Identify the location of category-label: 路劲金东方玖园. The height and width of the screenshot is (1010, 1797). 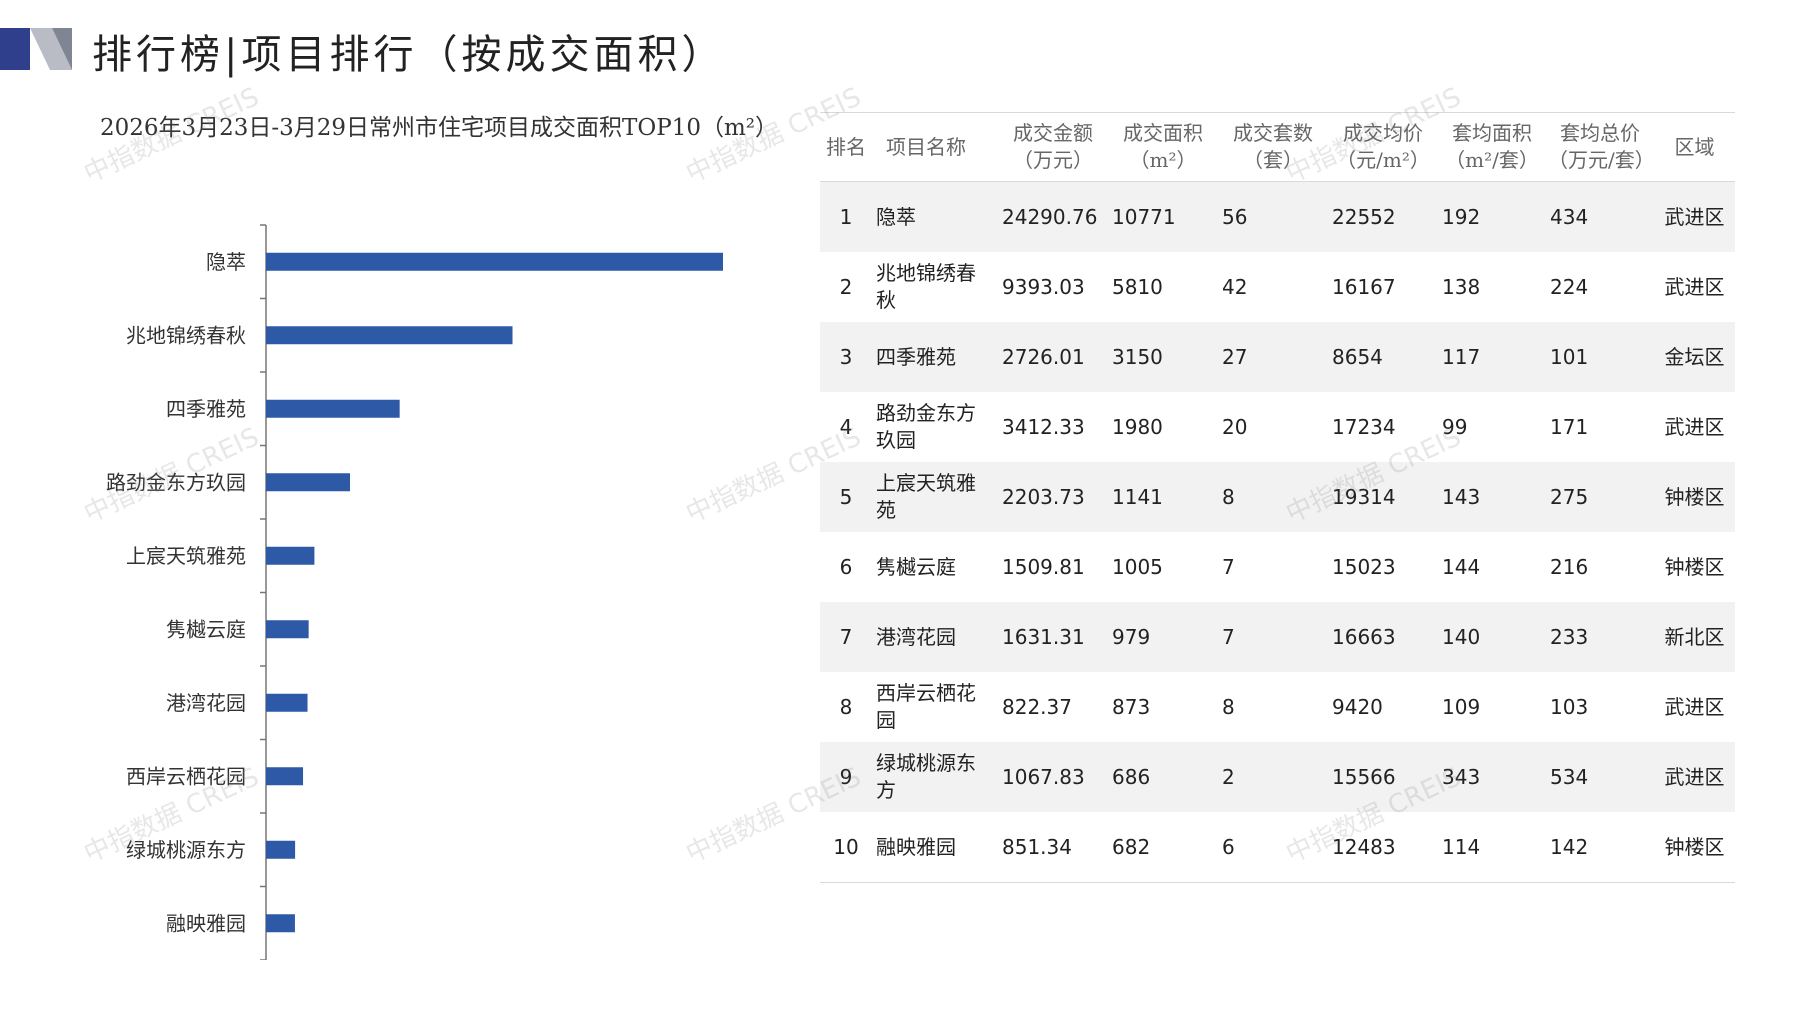
(176, 482).